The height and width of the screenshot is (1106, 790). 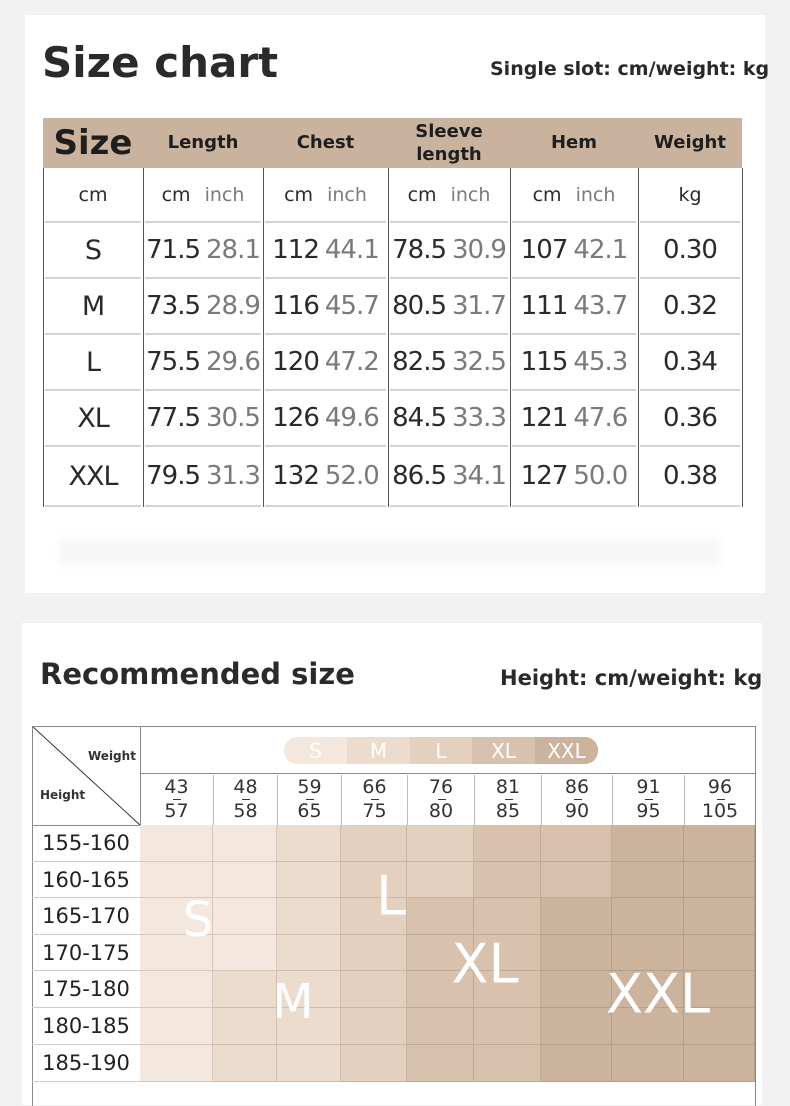 I want to click on cell-text: 116, so click(x=296, y=306).